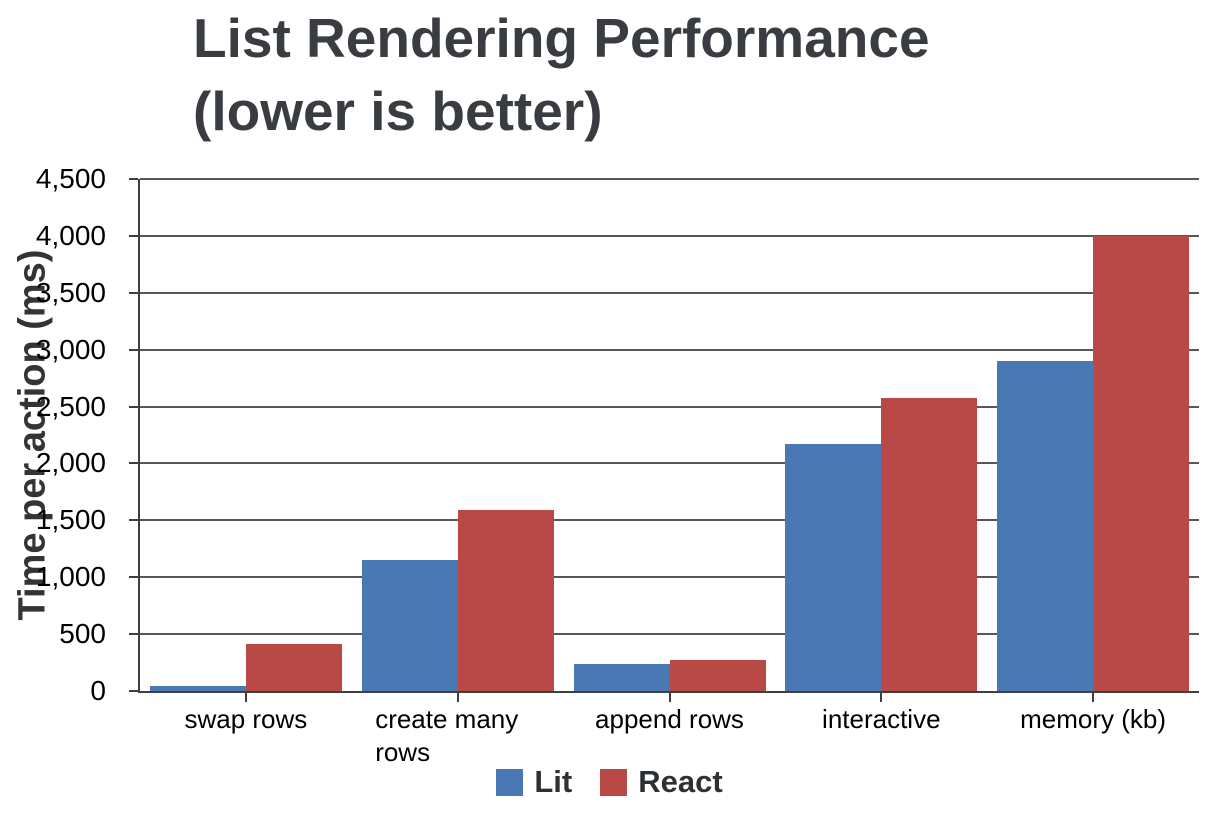  Describe the element at coordinates (70, 463) in the screenshot. I see `y-axis-tick-label: 2,000` at that location.